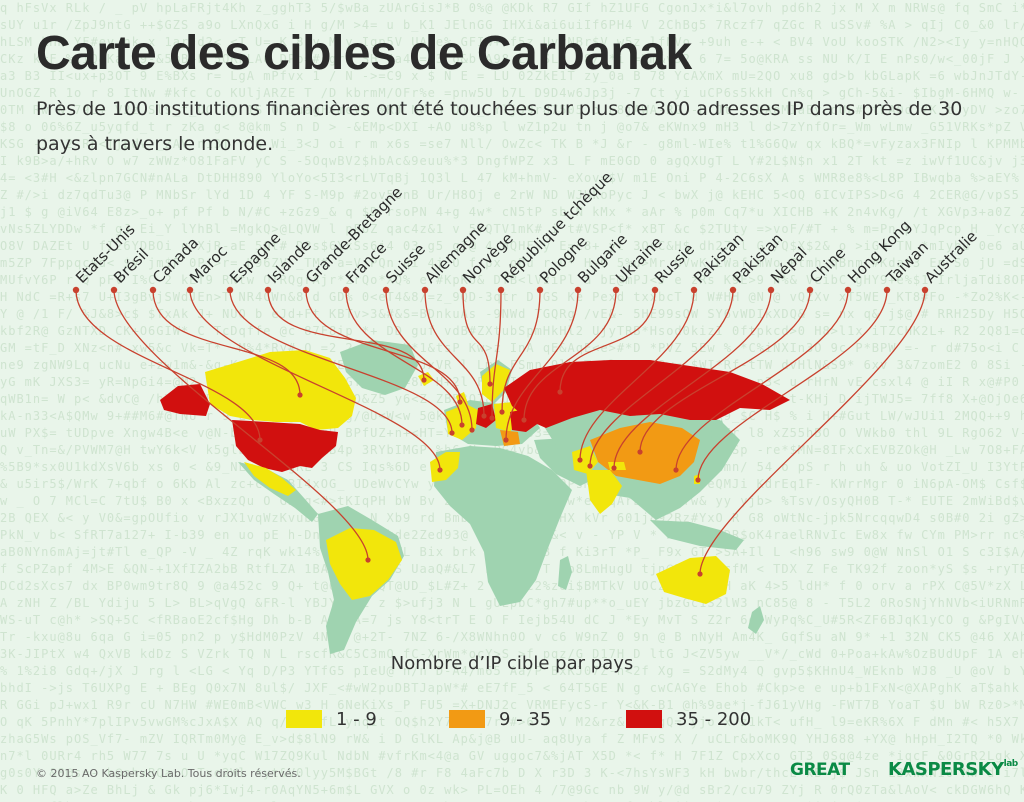 The width and height of the screenshot is (1024, 802). I want to click on land-madagascar, so click(565, 573).